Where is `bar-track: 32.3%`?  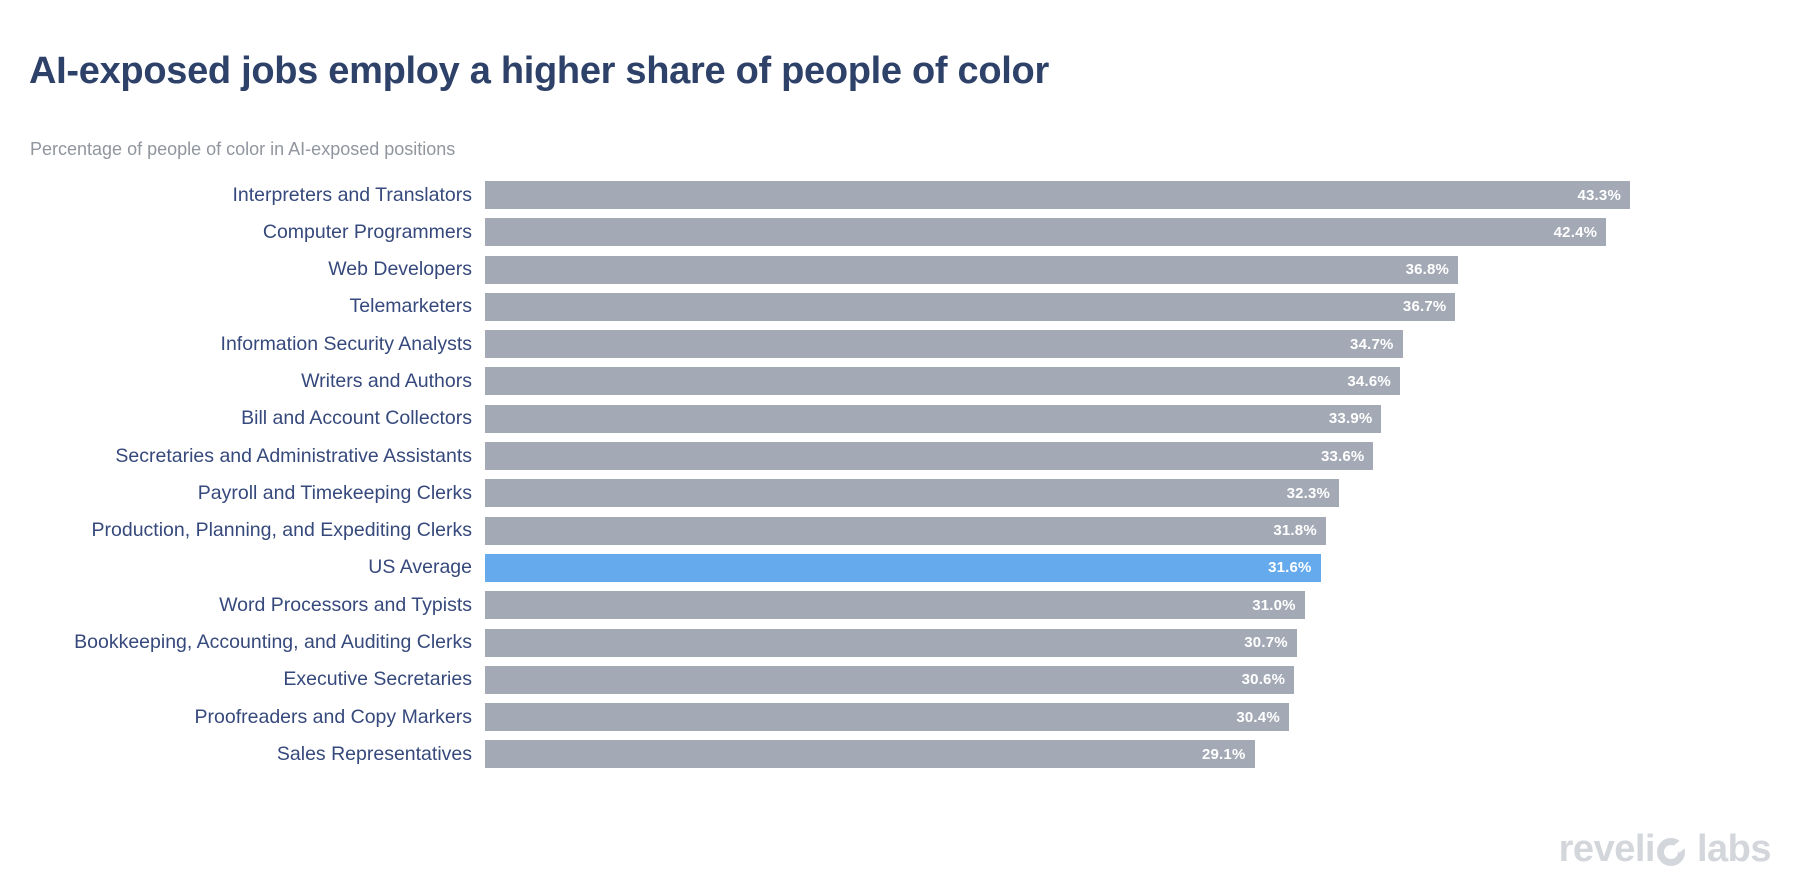 bar-track: 32.3% is located at coordinates (1057, 493).